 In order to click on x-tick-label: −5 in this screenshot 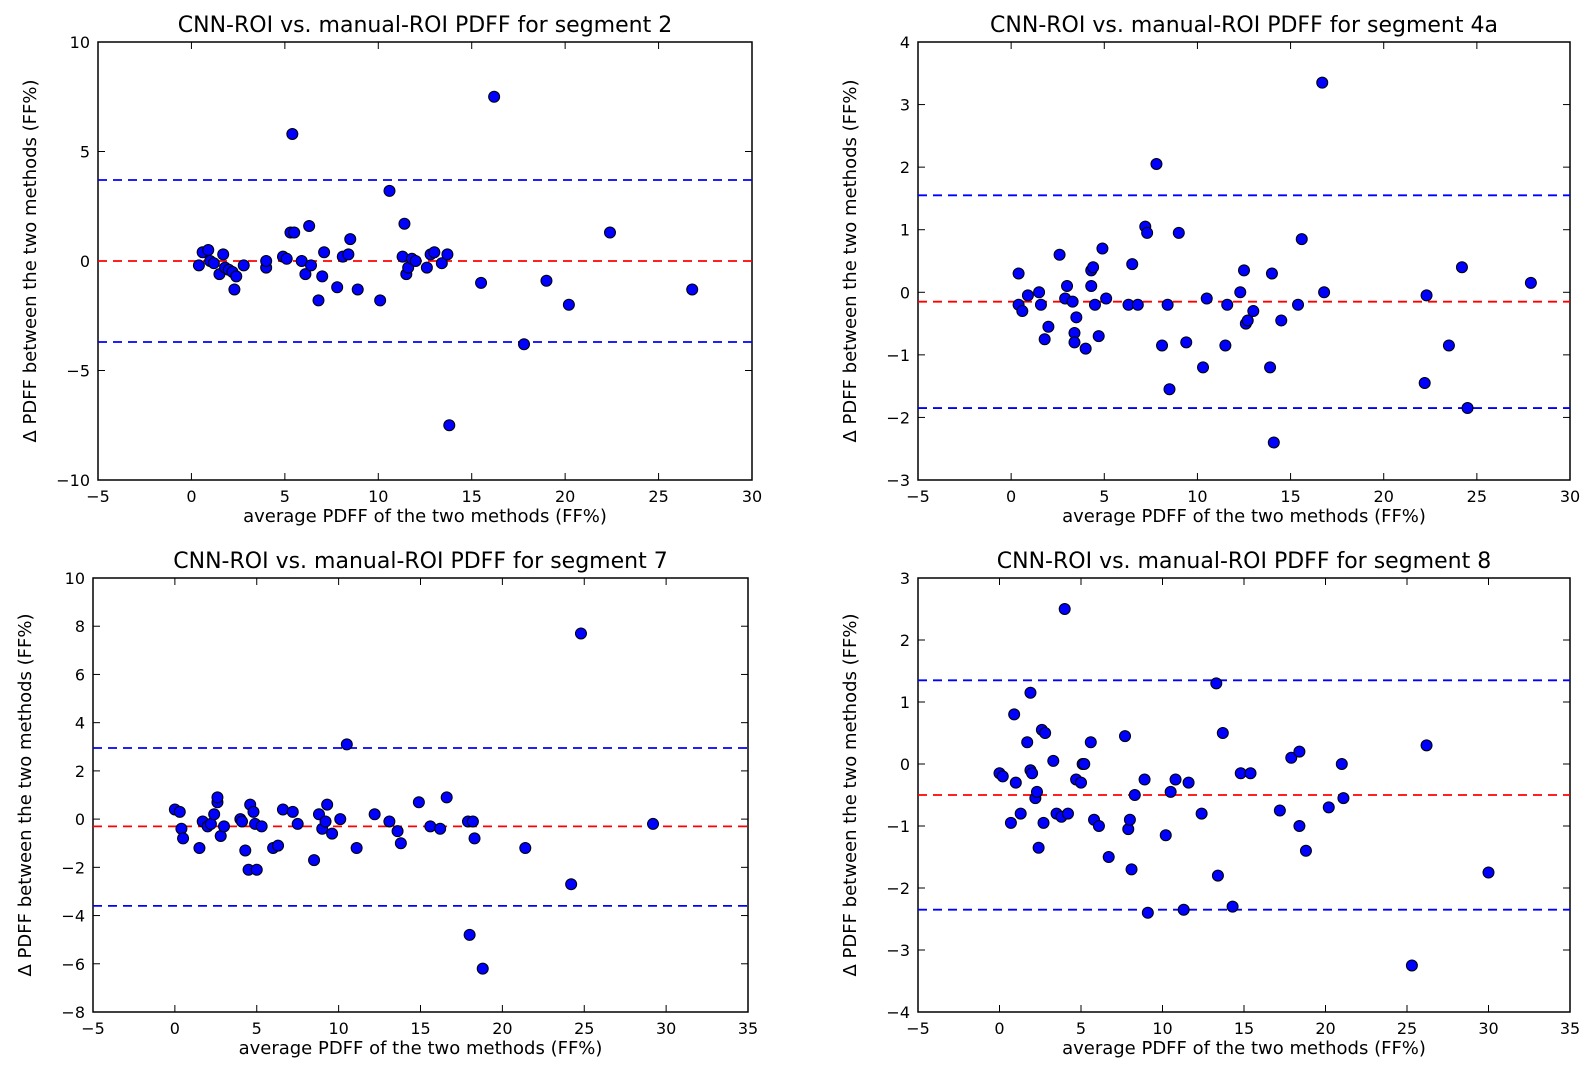, I will do `click(93, 1028)`.